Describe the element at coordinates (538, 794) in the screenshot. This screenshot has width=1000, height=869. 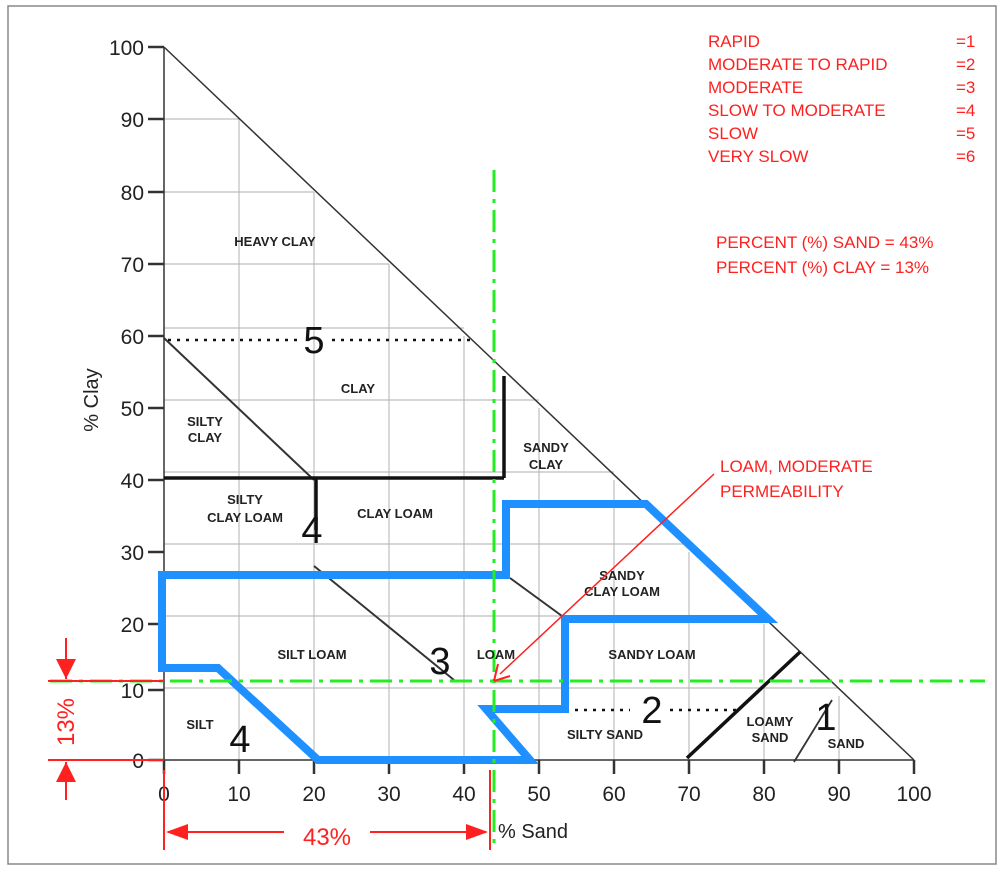
I see `x-tick-50: 50` at that location.